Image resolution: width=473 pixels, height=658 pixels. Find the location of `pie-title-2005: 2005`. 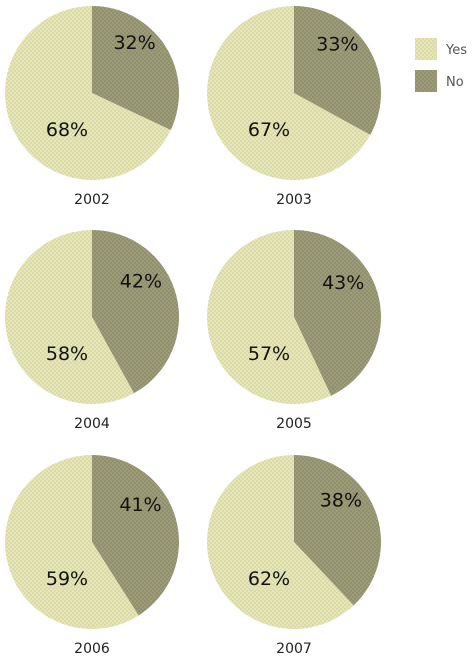

pie-title-2005: 2005 is located at coordinates (294, 424).